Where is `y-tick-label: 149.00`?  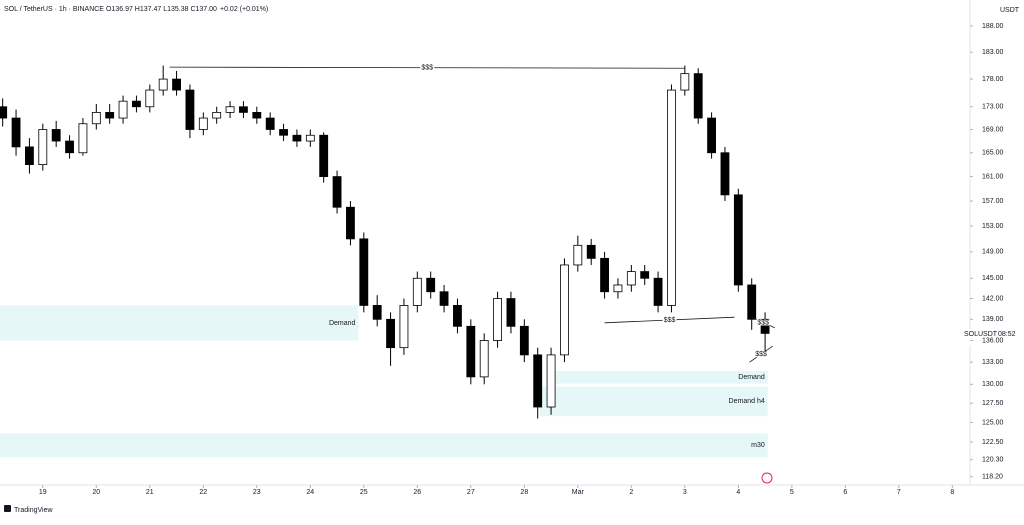
y-tick-label: 149.00 is located at coordinates (993, 252).